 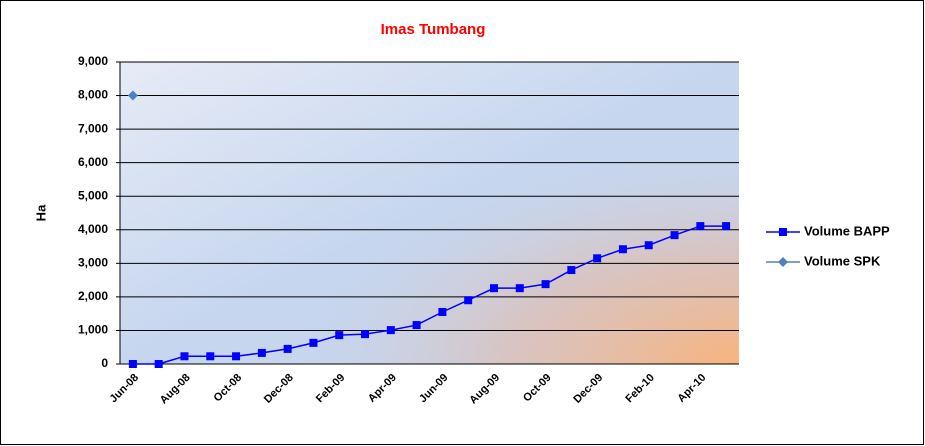 What do you see at coordinates (93, 330) in the screenshot?
I see `y-tick-label: 1,000` at bounding box center [93, 330].